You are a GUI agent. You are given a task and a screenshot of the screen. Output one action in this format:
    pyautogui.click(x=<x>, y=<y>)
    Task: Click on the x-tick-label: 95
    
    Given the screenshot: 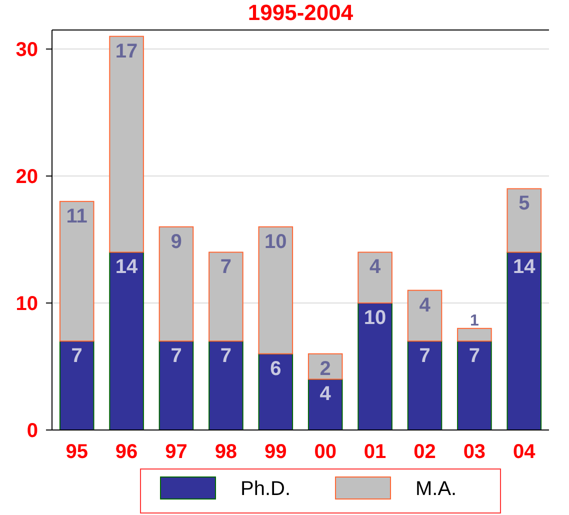 What is the action you would take?
    pyautogui.click(x=77, y=452)
    